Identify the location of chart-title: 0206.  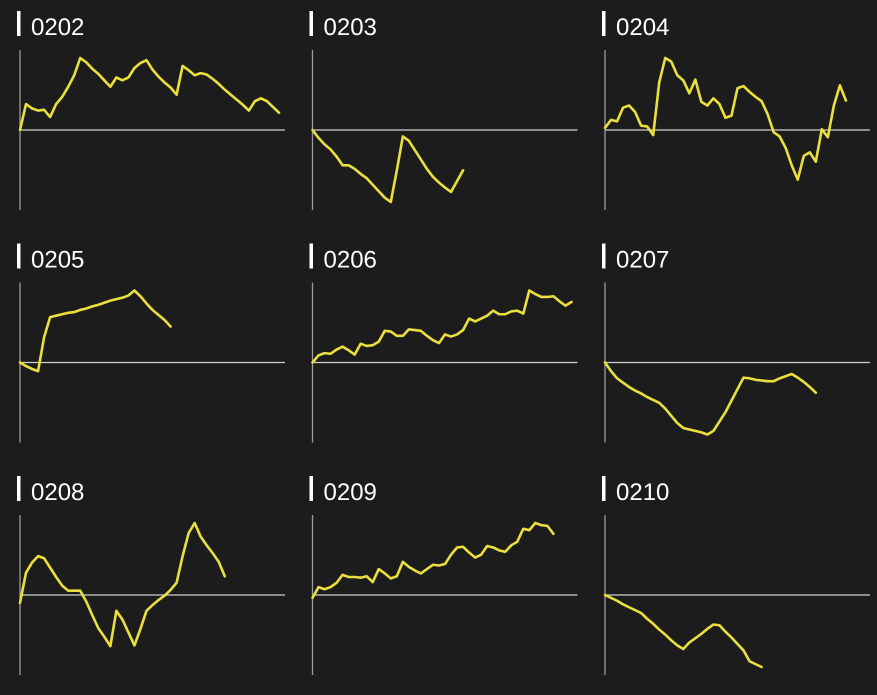
(350, 260).